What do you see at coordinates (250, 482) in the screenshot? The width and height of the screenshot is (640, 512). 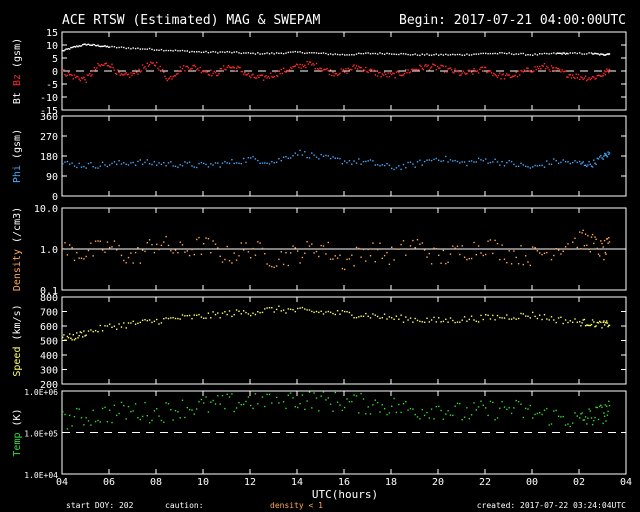 I see `x-tick-label: 12` at bounding box center [250, 482].